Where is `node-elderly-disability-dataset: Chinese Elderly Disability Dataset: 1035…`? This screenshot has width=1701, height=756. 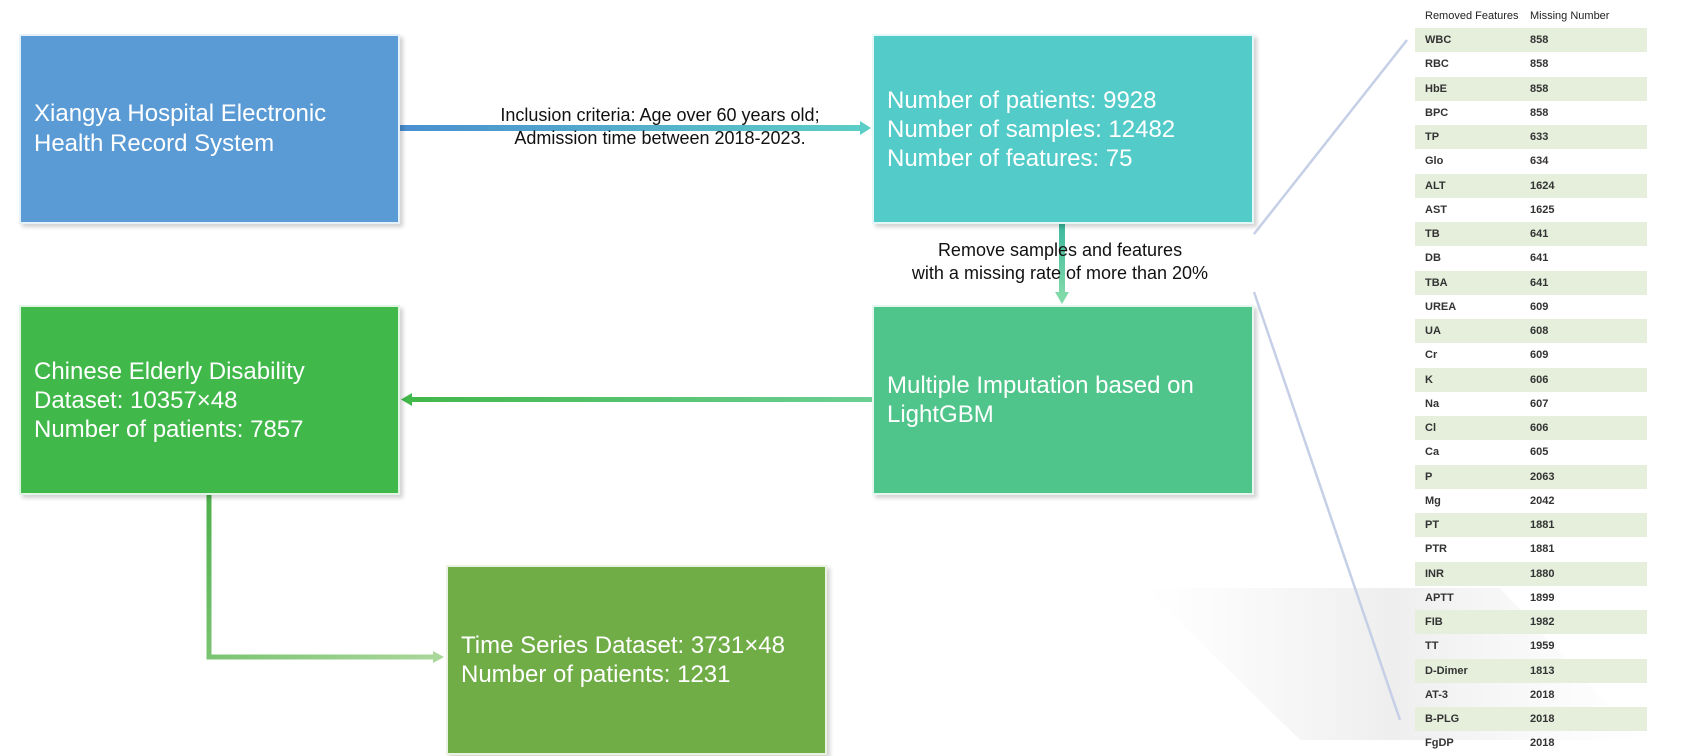
node-elderly-disability-dataset: Chinese Elderly Disability Dataset: 1035… is located at coordinates (209, 400).